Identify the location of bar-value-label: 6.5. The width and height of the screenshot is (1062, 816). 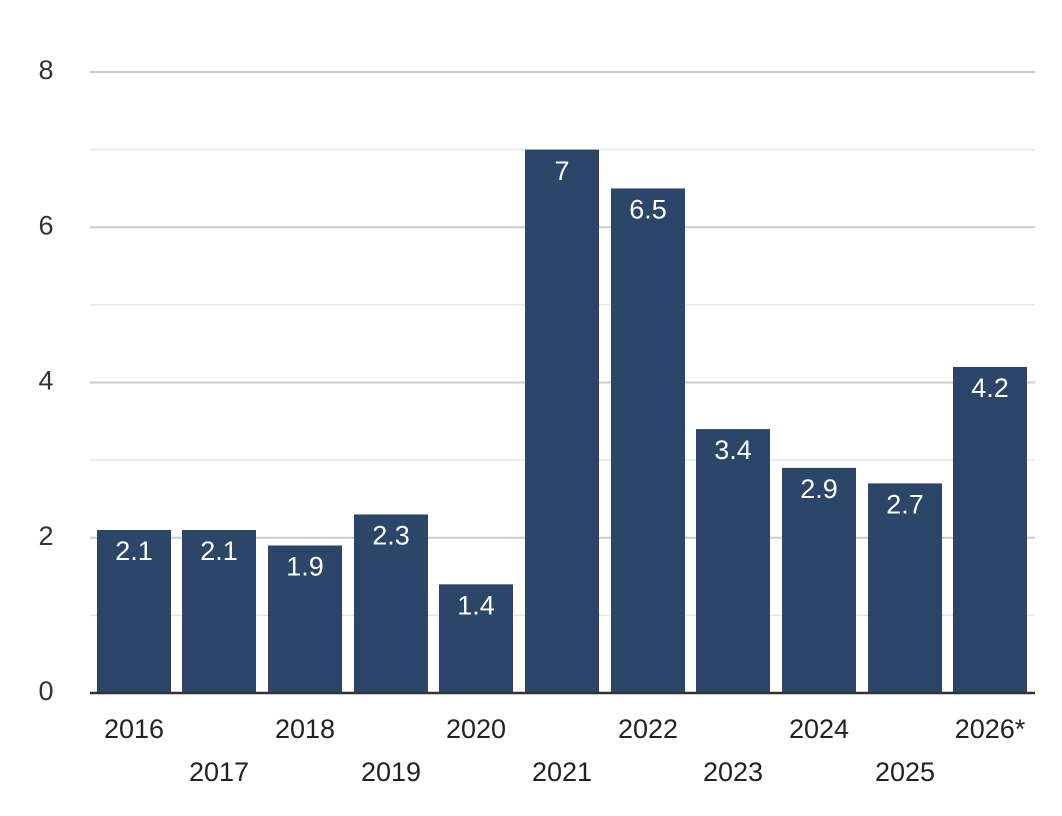
(648, 210).